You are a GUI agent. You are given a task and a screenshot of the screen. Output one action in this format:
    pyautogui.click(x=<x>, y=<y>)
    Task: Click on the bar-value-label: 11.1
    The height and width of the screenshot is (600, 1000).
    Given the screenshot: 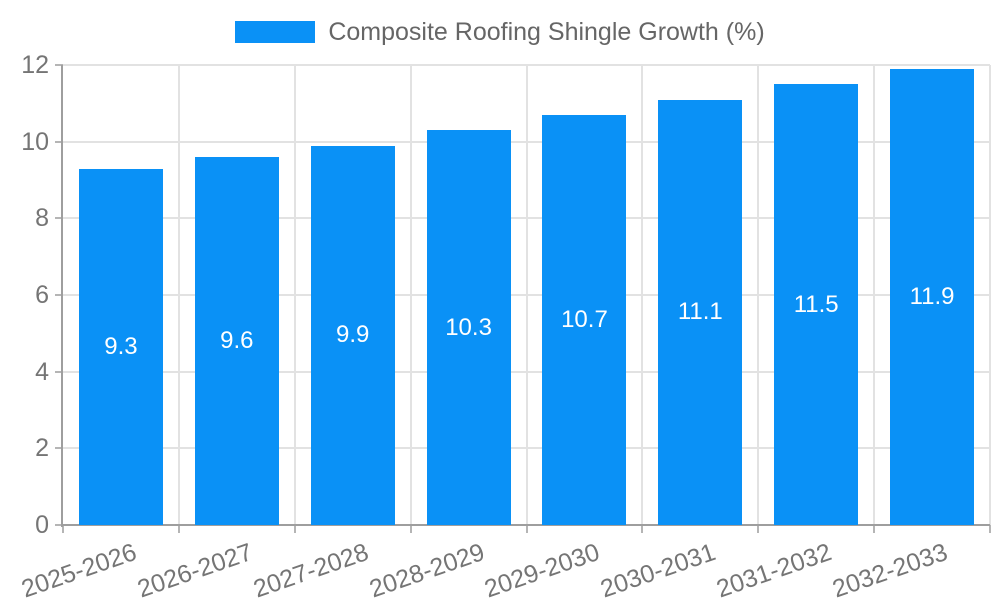 What is the action you would take?
    pyautogui.click(x=700, y=312)
    